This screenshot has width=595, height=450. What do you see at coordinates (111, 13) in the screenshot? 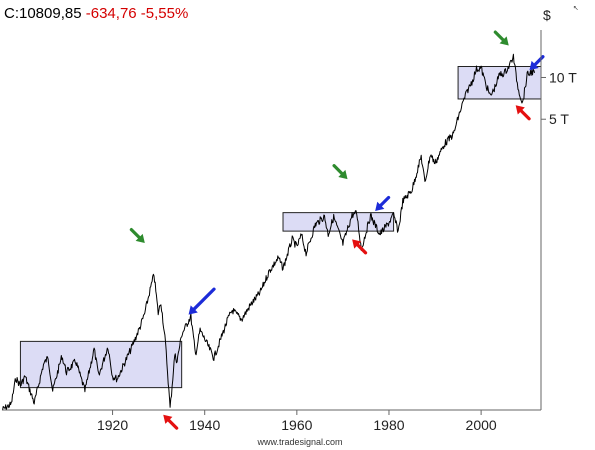
I see `quote-change: -634,76` at bounding box center [111, 13].